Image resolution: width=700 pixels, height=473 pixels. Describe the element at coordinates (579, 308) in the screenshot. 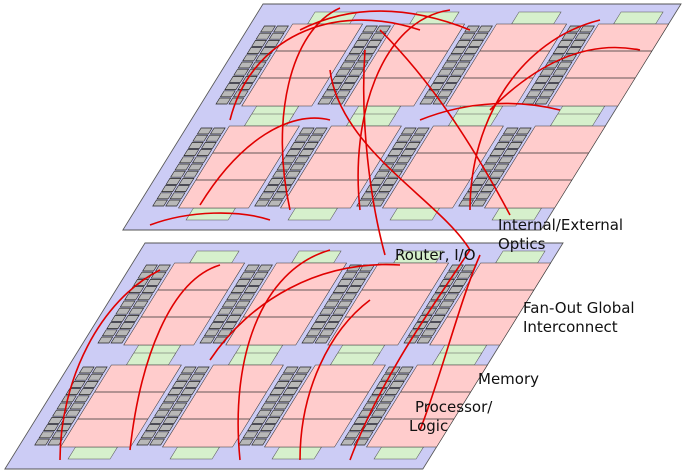

I see `label-line: Fan-Out Global` at that location.